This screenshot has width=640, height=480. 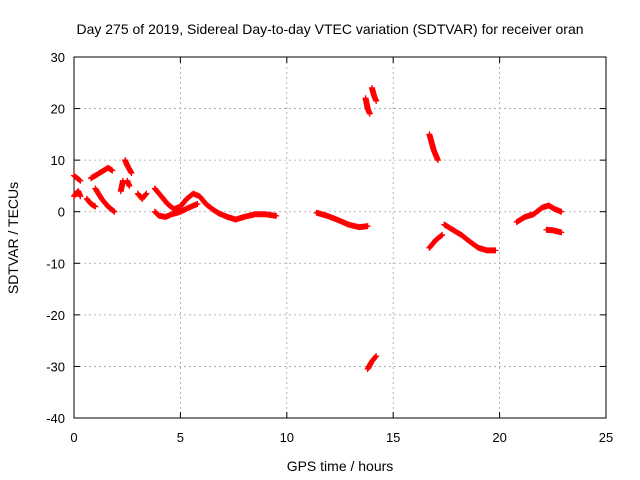 I want to click on x-tick-label: 20, so click(x=499, y=437).